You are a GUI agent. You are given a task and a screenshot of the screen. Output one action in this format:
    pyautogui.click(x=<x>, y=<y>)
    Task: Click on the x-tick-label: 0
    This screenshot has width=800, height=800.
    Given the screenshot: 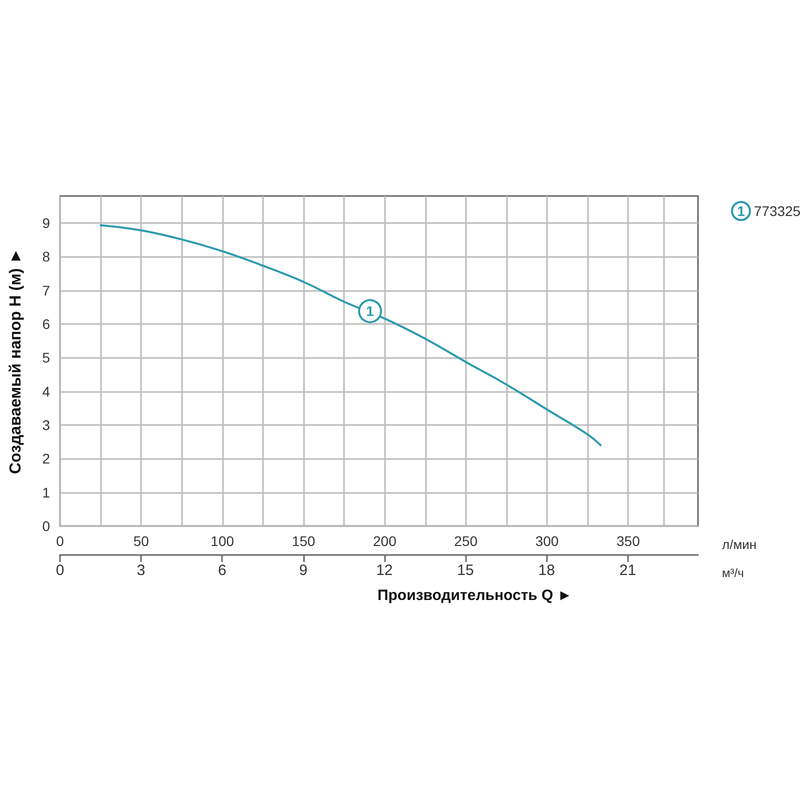 What is the action you would take?
    pyautogui.click(x=60, y=541)
    